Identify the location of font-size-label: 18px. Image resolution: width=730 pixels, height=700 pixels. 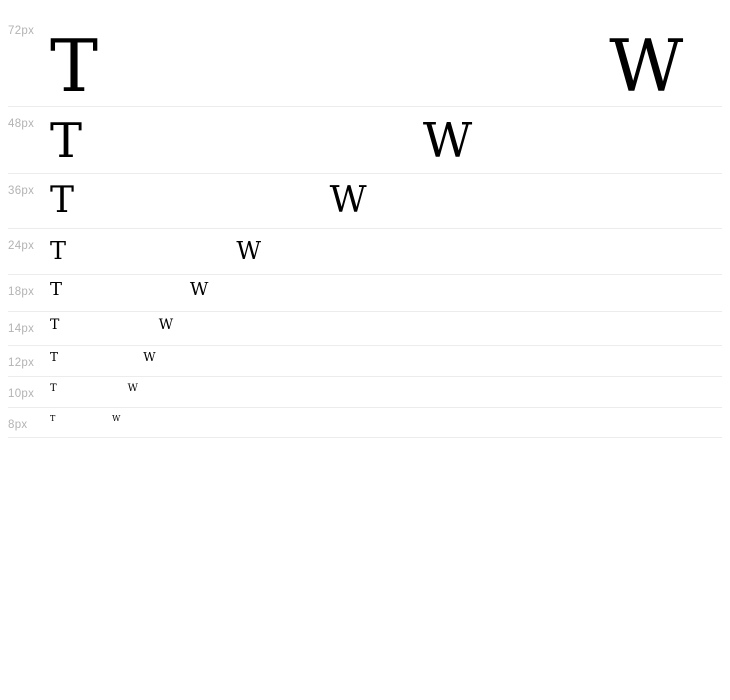
(21, 292).